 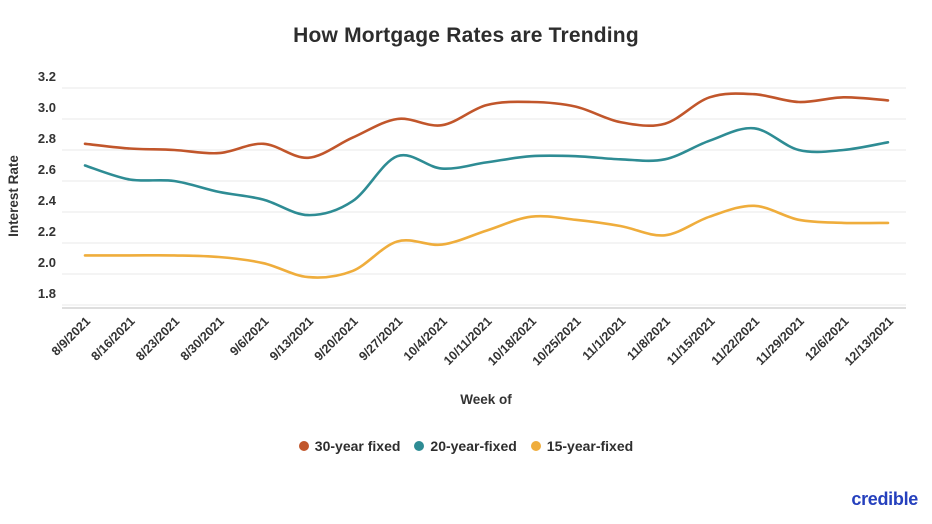 I want to click on legend-label: 20-year-fixed, so click(x=473, y=446).